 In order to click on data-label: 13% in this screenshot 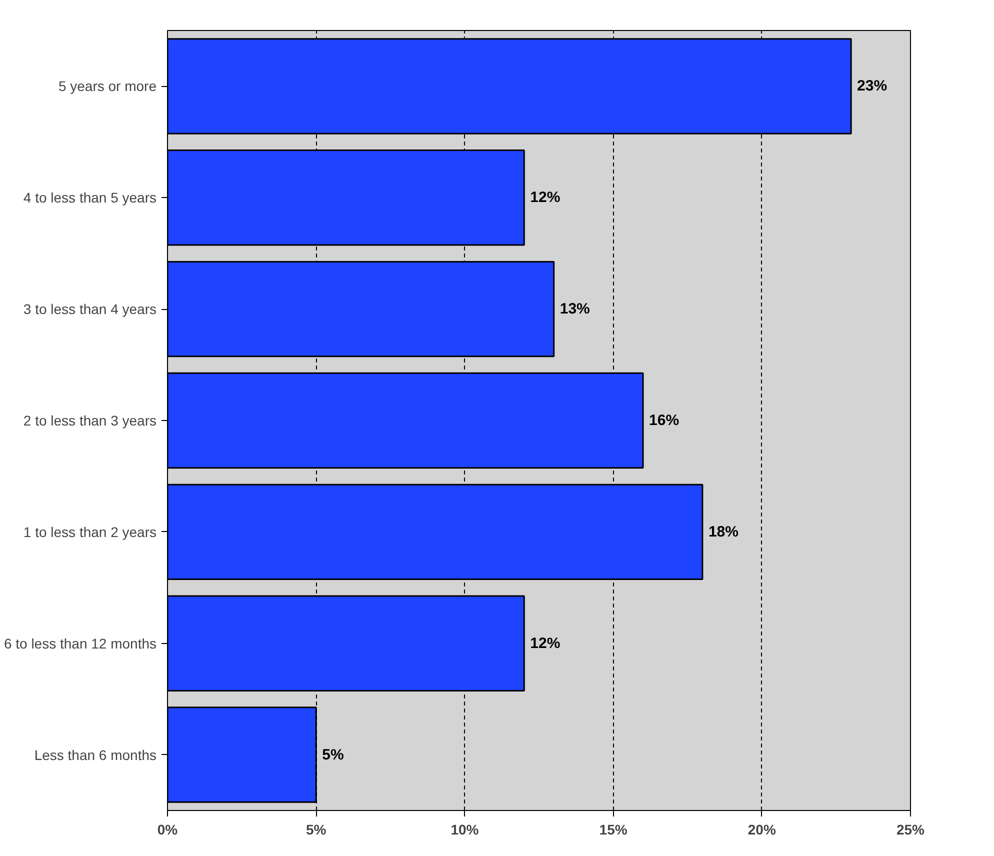, I will do `click(575, 309)`.